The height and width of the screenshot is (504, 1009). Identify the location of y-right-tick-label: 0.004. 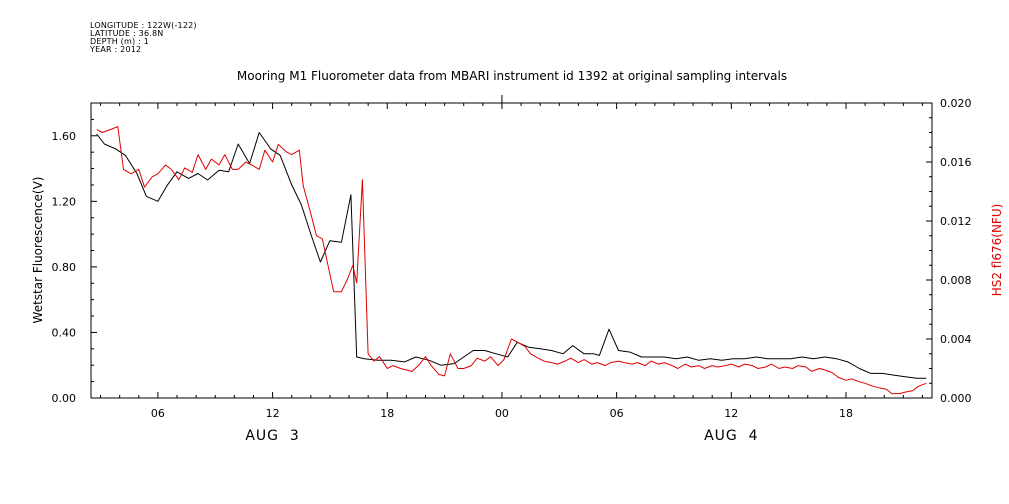
(956, 339).